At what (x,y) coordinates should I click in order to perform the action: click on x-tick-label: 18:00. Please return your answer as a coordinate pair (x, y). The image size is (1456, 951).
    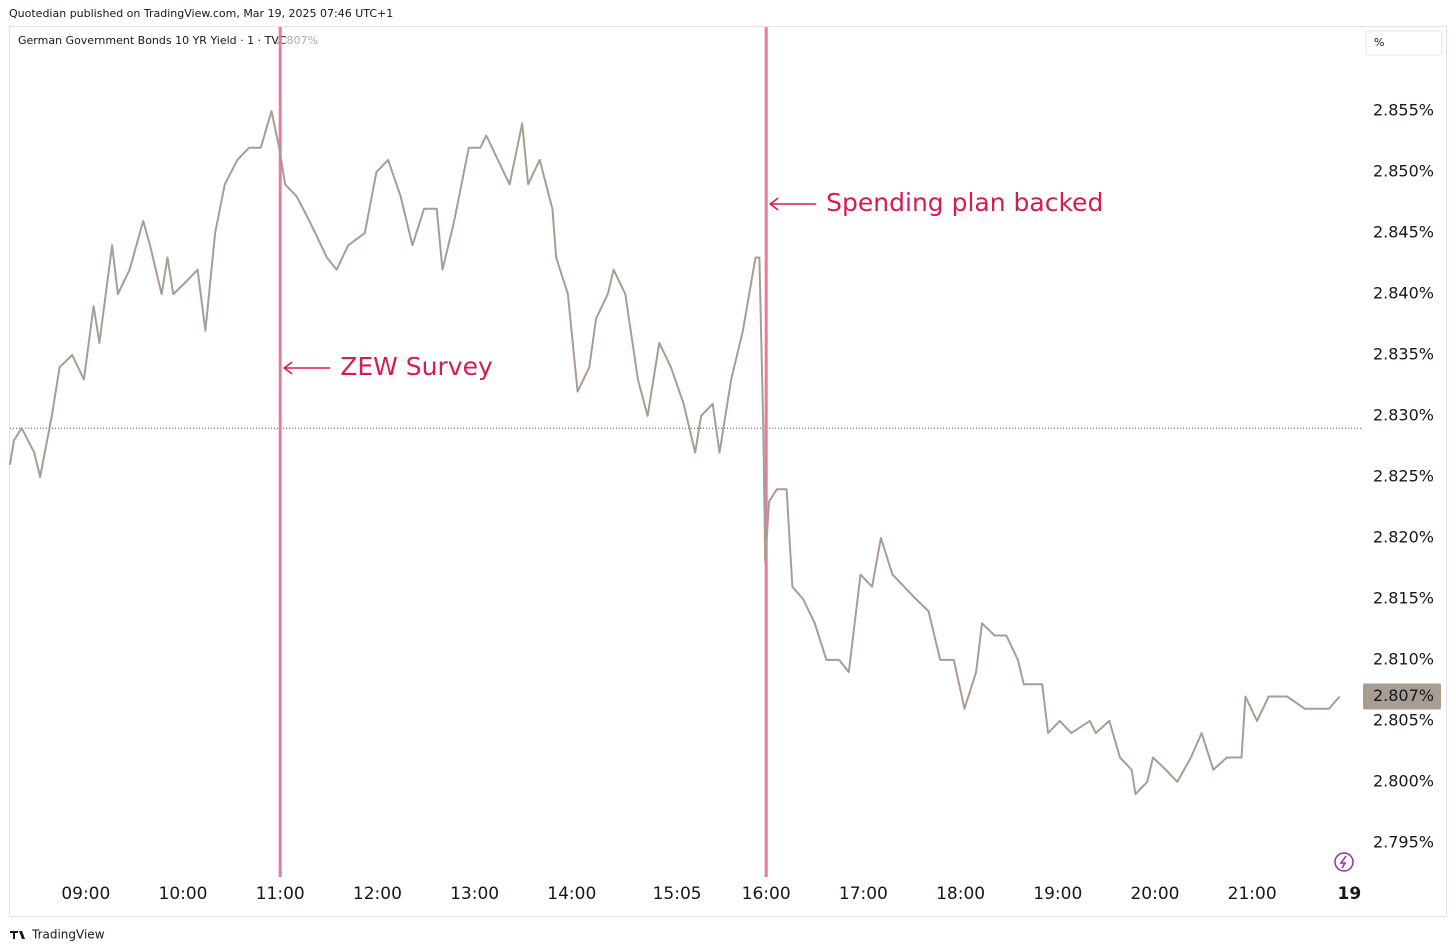
    Looking at the image, I should click on (960, 894).